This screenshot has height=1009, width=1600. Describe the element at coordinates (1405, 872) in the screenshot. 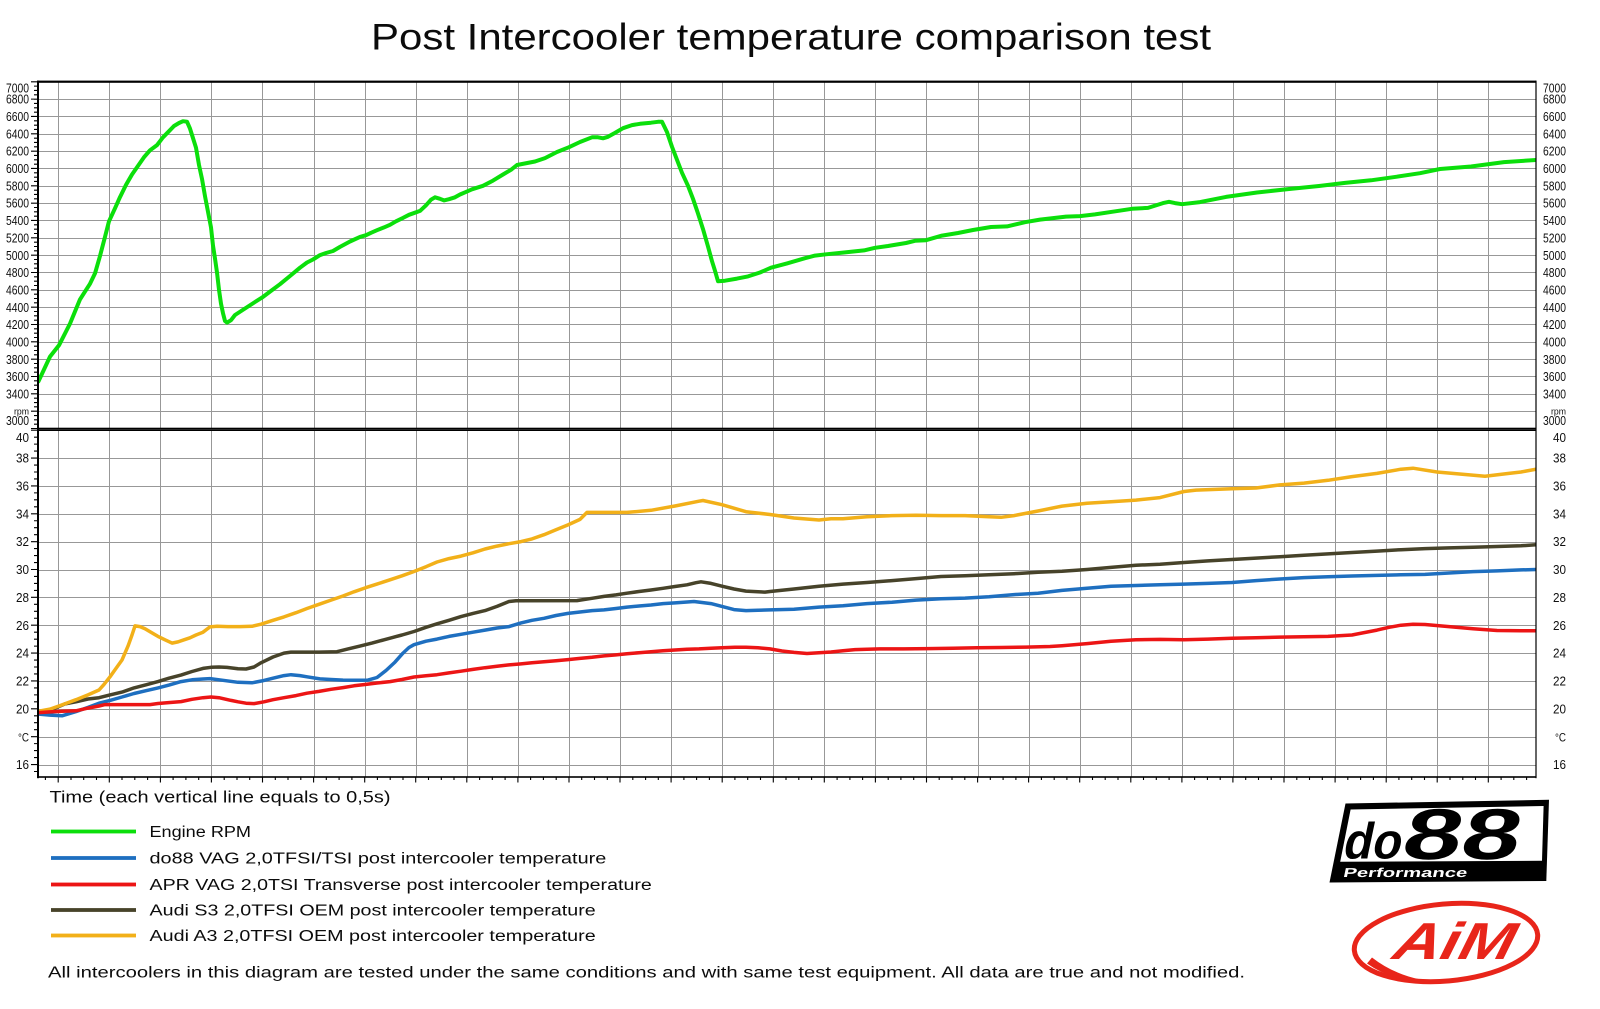

I see `svg-text: Performance` at that location.